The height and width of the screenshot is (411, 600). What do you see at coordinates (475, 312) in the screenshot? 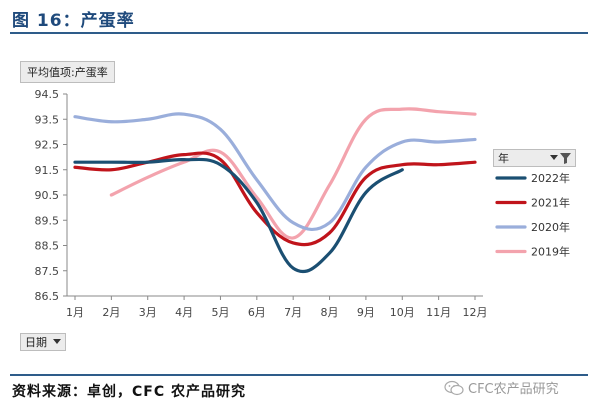
I see `x-tick-label: 12月` at bounding box center [475, 312].